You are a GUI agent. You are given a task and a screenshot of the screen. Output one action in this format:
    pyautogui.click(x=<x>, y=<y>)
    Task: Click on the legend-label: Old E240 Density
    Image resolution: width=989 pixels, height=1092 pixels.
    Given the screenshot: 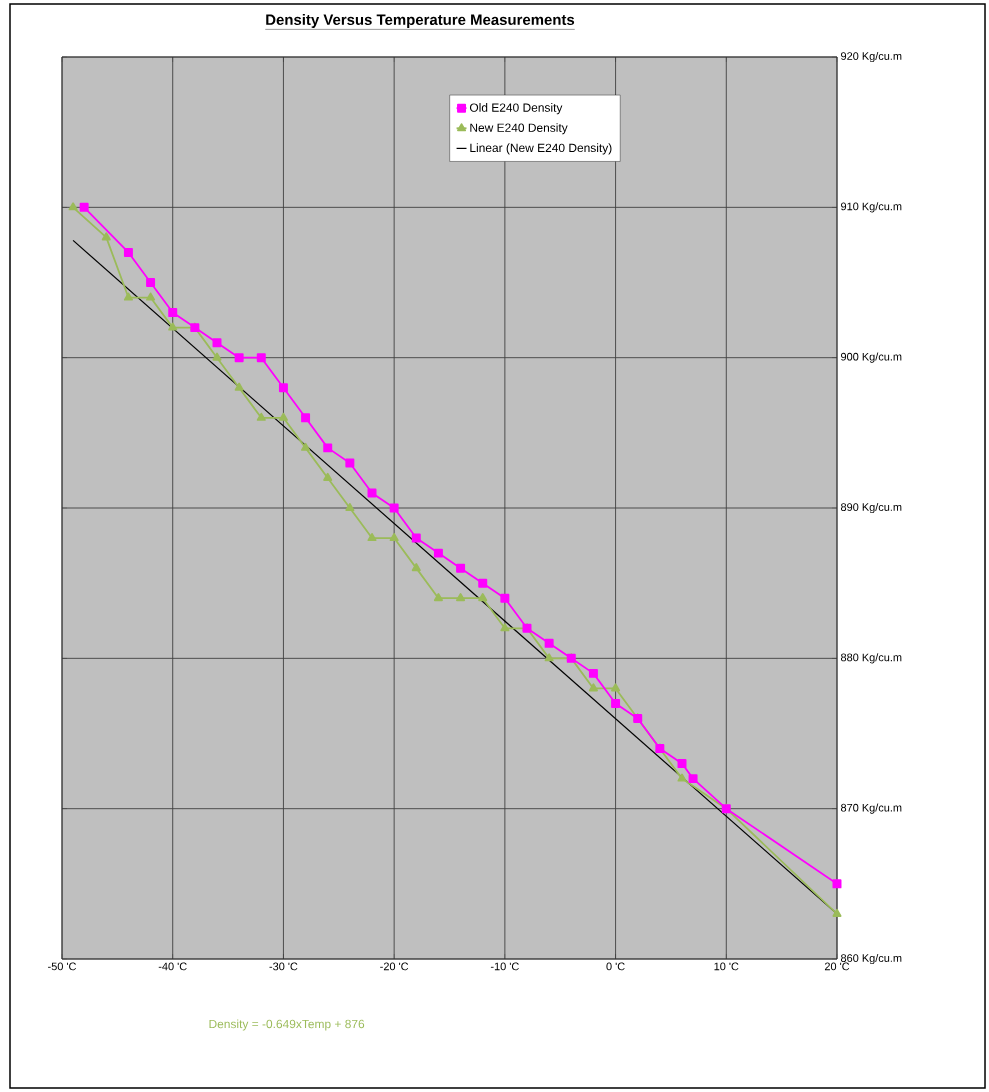 What is the action you would take?
    pyautogui.click(x=516, y=109)
    